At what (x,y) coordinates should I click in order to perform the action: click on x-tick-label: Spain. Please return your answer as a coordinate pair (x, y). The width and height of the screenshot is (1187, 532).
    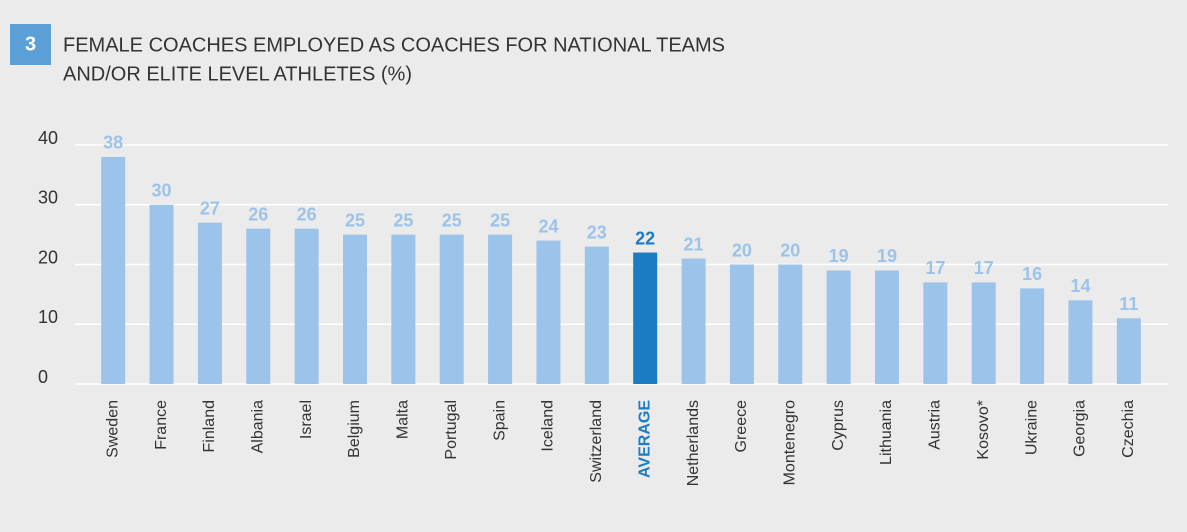
    Looking at the image, I should click on (499, 420).